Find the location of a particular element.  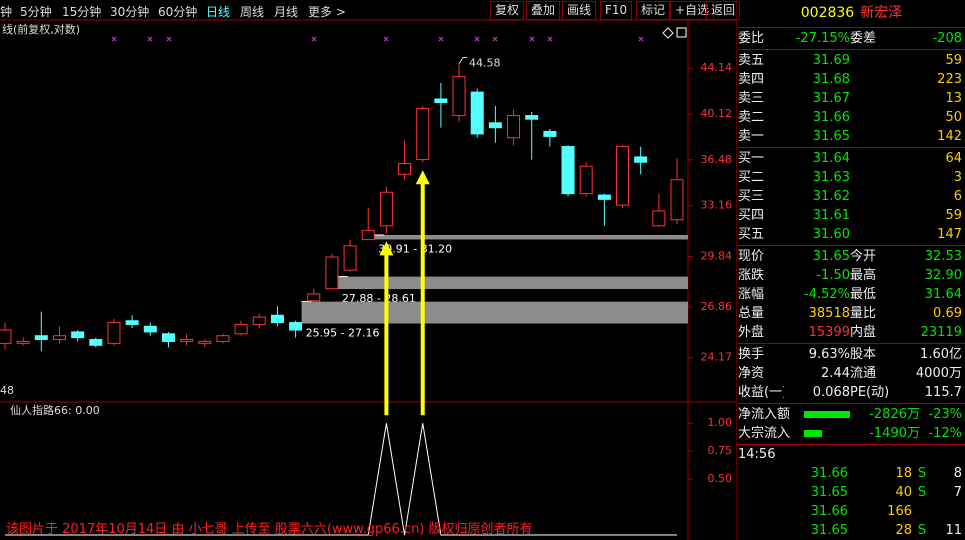

period-tab: 月线 is located at coordinates (286, 12).